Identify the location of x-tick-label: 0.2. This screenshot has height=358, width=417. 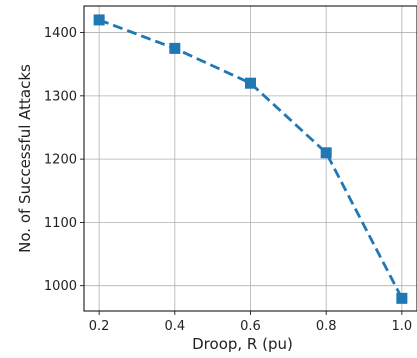
(99, 326).